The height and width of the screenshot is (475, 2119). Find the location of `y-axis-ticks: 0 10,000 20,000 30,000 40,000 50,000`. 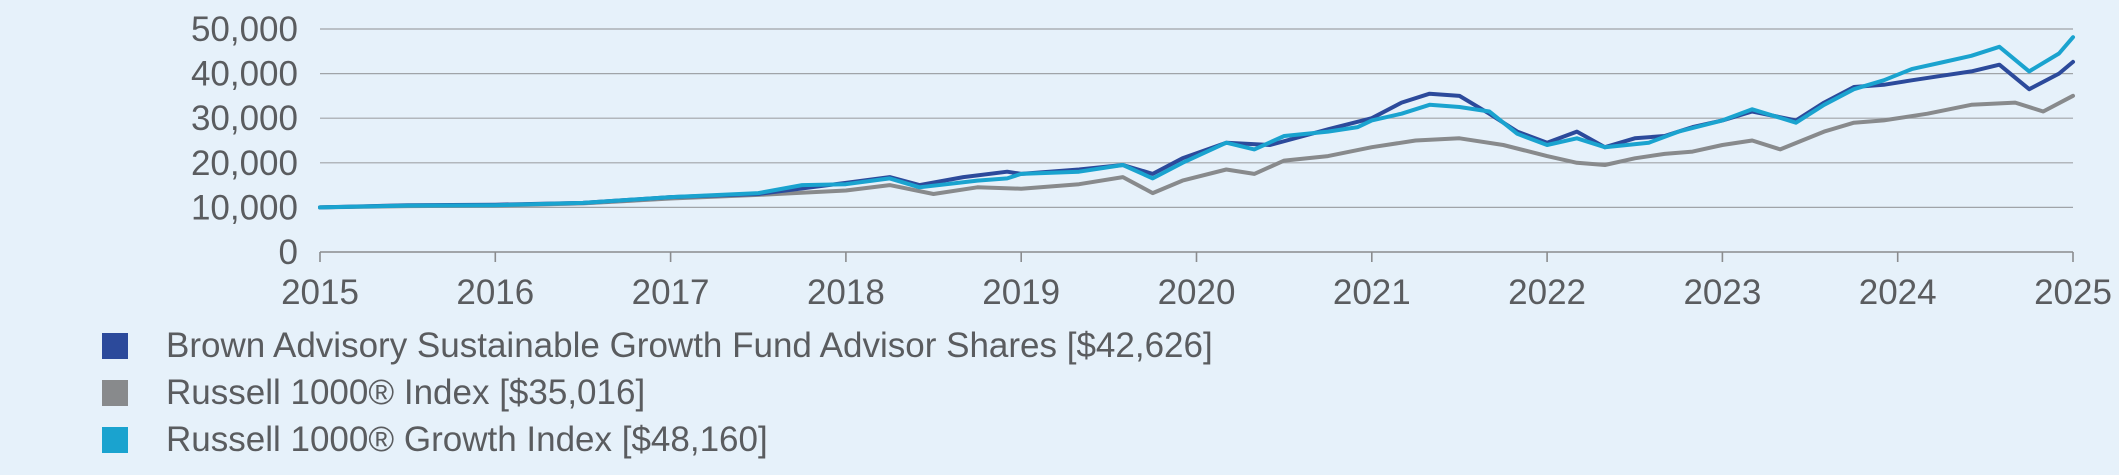

y-axis-ticks: 0 10,000 20,000 30,000 40,000 50,000 is located at coordinates (244, 141).